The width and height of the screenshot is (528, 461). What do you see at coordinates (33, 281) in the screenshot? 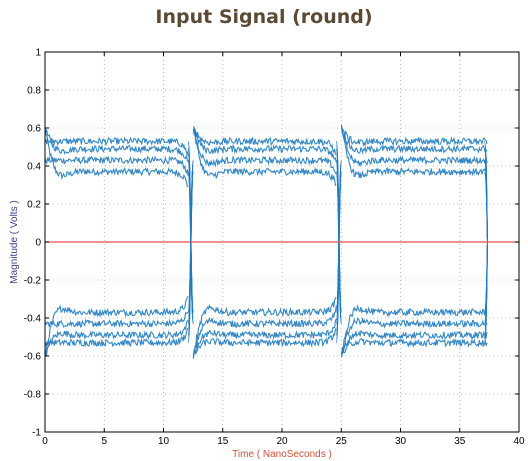
I see `y-tick-label: -0.2` at bounding box center [33, 281].